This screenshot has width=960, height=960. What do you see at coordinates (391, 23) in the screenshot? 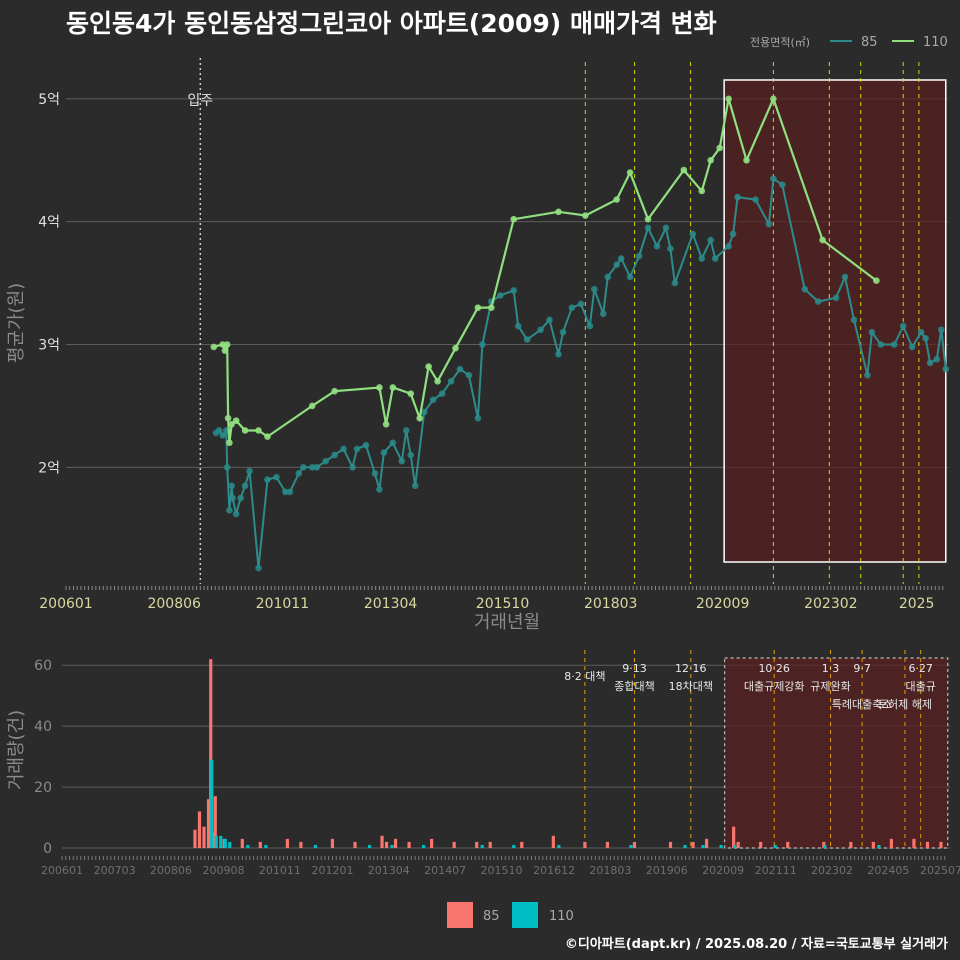
I see `chart-title: 동인동4가 동인동삼정그린코아 아파트(2009) 매매가격 변화` at bounding box center [391, 23].